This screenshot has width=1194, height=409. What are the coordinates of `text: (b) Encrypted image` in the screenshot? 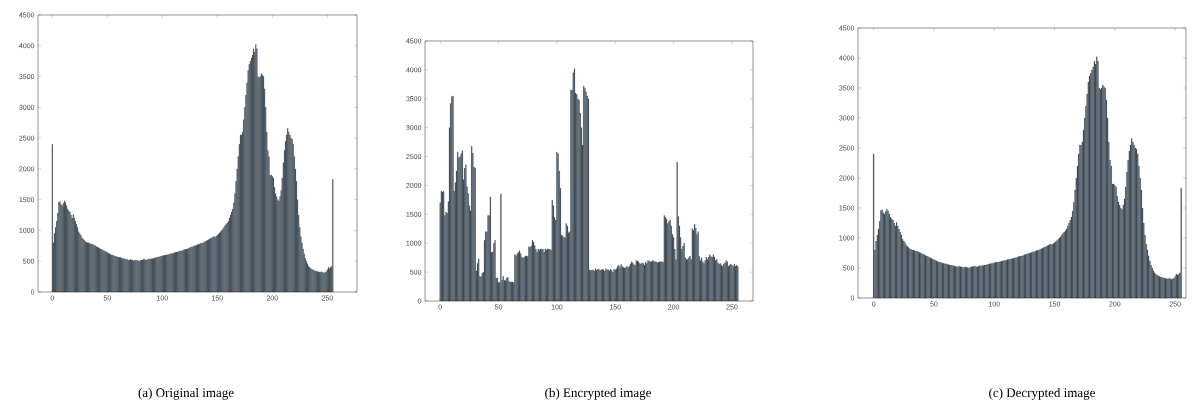 It's located at (598, 393).